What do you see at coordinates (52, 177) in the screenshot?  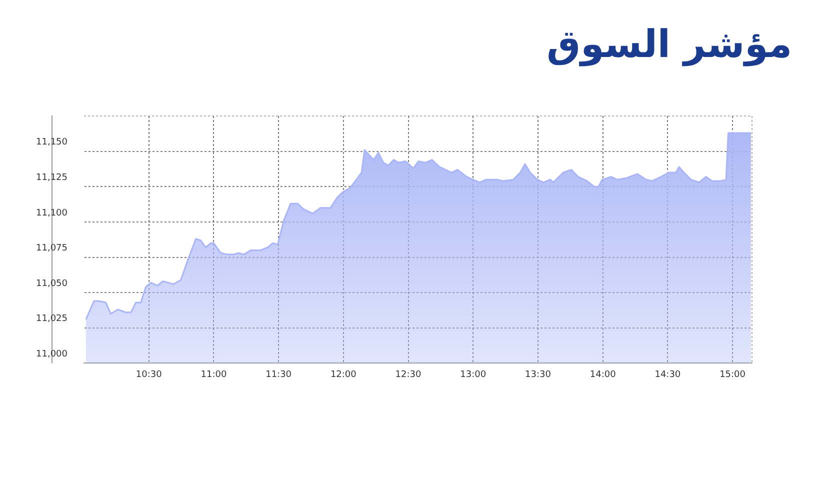 I see `y-tick-label: 11,125` at bounding box center [52, 177].